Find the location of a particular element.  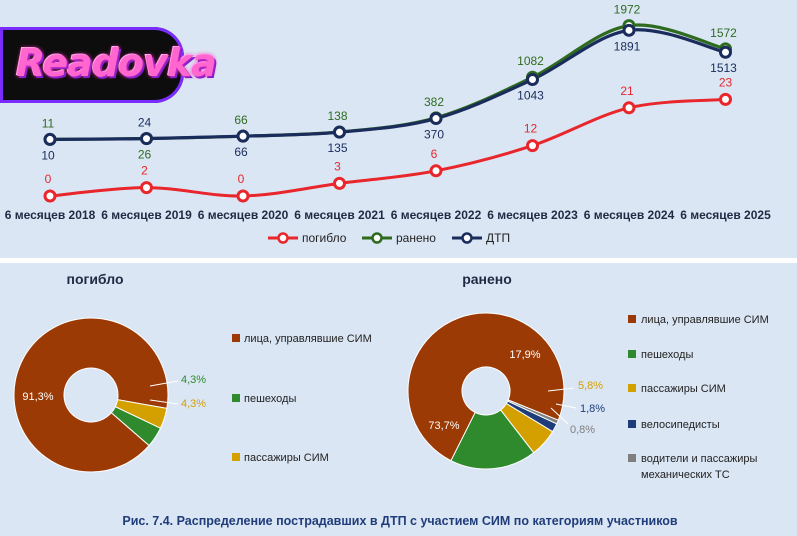

data-label-injured: 138 is located at coordinates (337, 116).